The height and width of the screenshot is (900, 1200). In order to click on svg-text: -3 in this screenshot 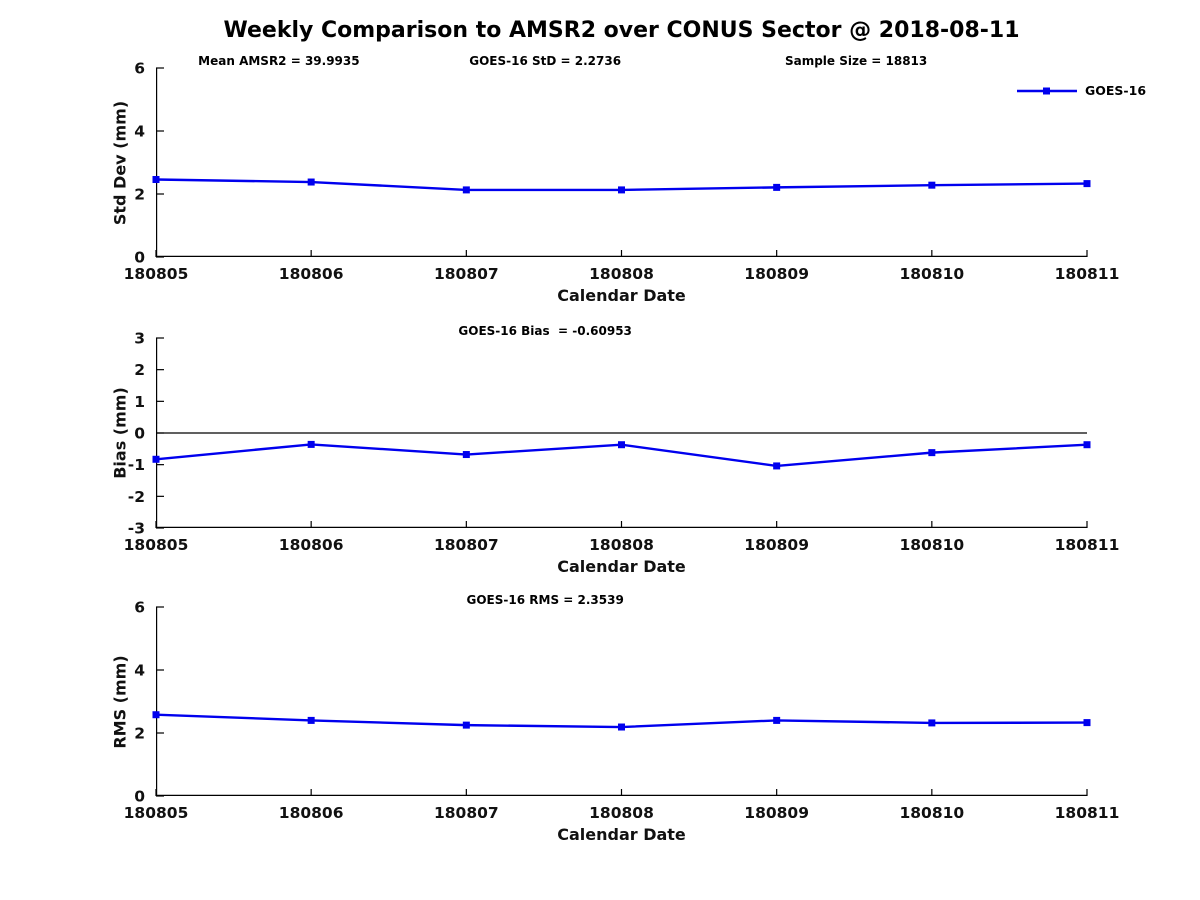, I will do `click(136, 529)`.